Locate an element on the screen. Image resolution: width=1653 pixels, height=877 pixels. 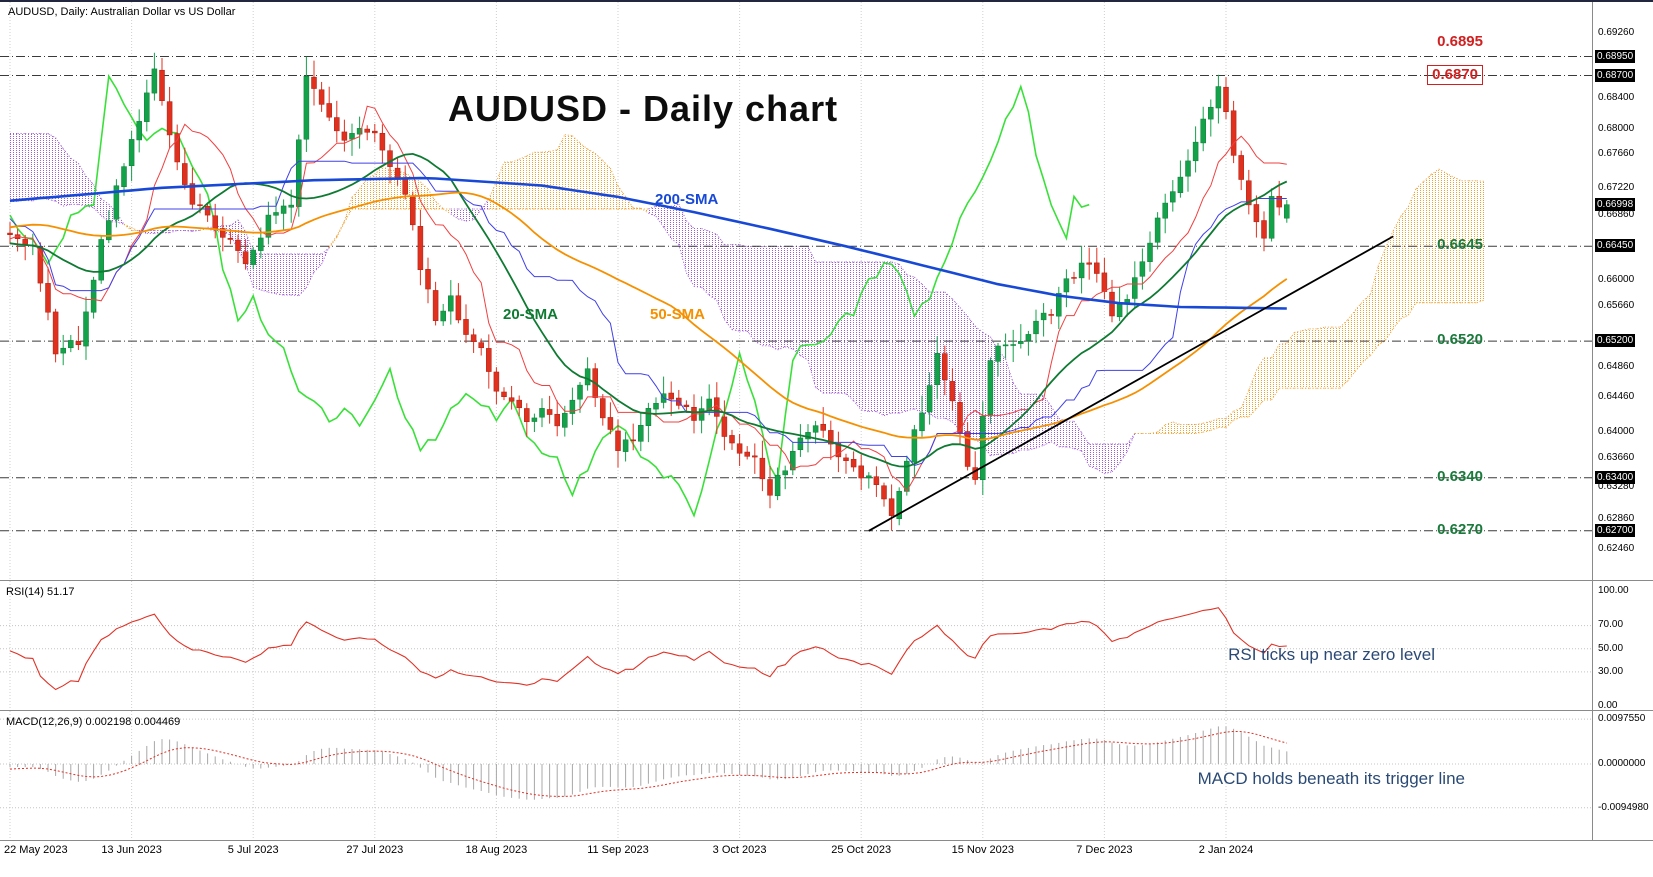
macd-indicator-panel is located at coordinates (796, 775).